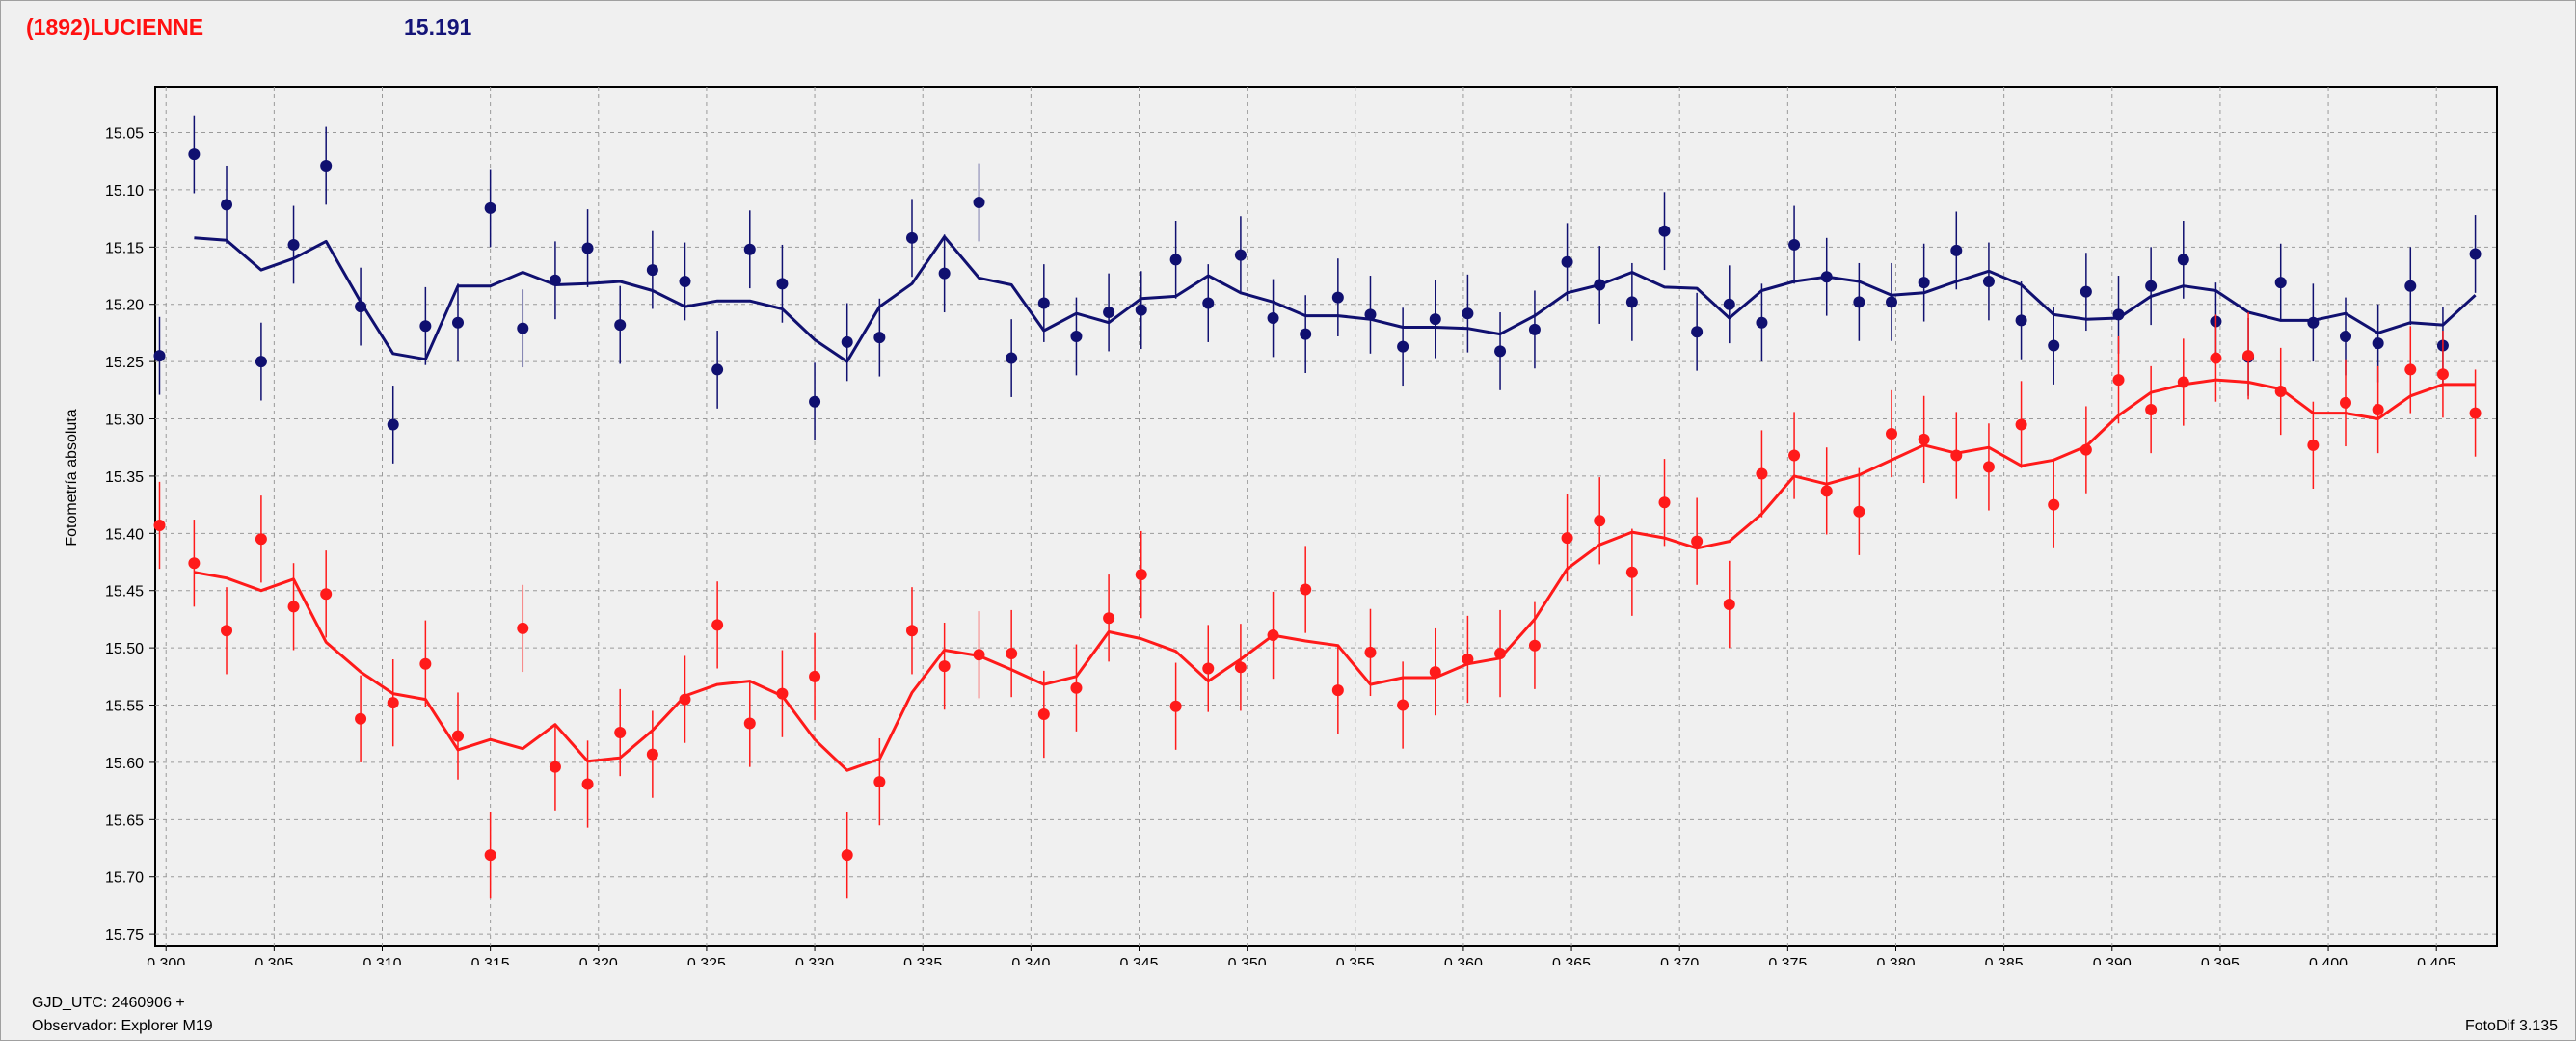 Image resolution: width=2576 pixels, height=1041 pixels. Describe the element at coordinates (125, 477) in the screenshot. I see `y-tick-label: 15.35` at that location.